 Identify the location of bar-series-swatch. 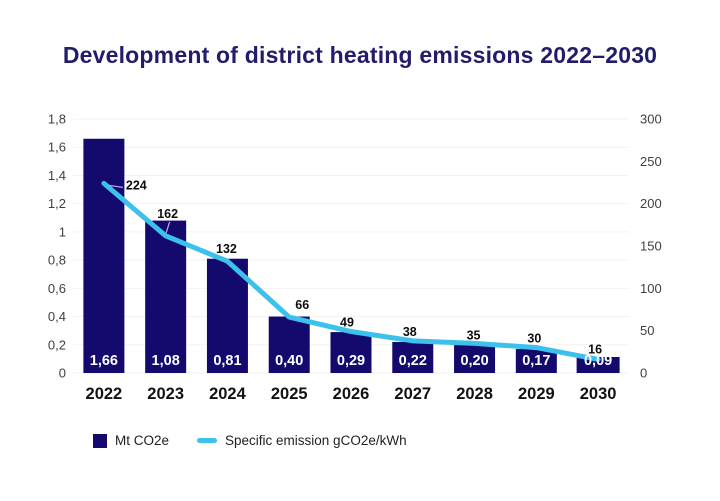
(100, 440).